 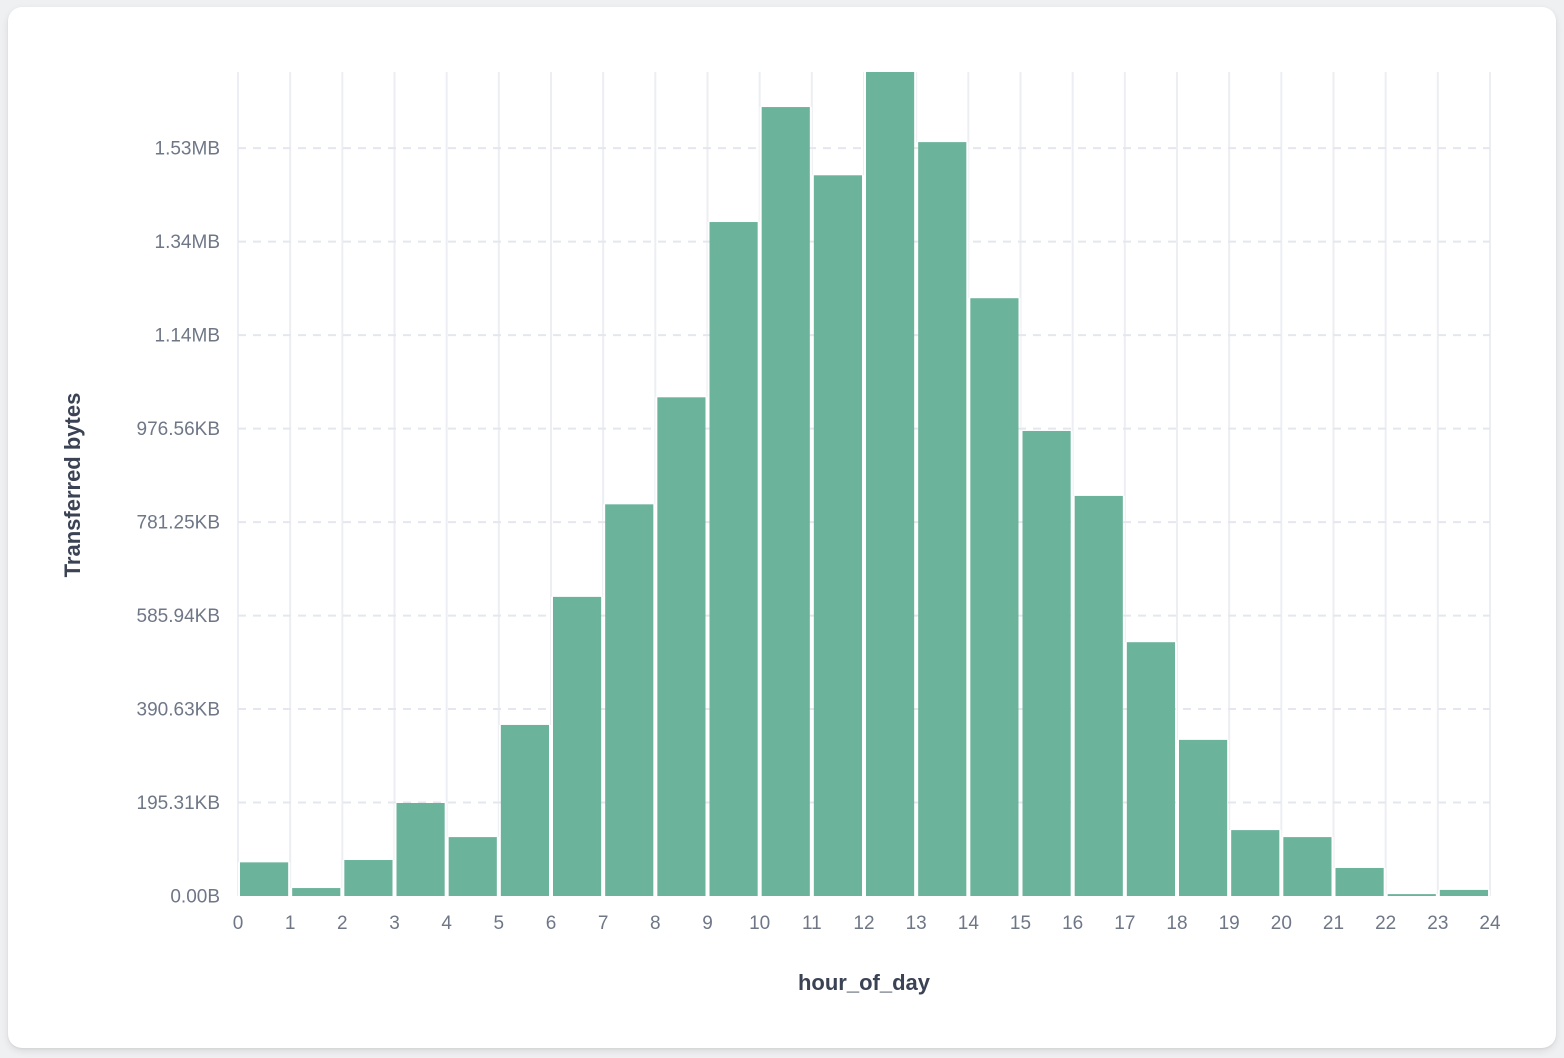 I want to click on x-tick-label-15: 15, so click(x=1020, y=923).